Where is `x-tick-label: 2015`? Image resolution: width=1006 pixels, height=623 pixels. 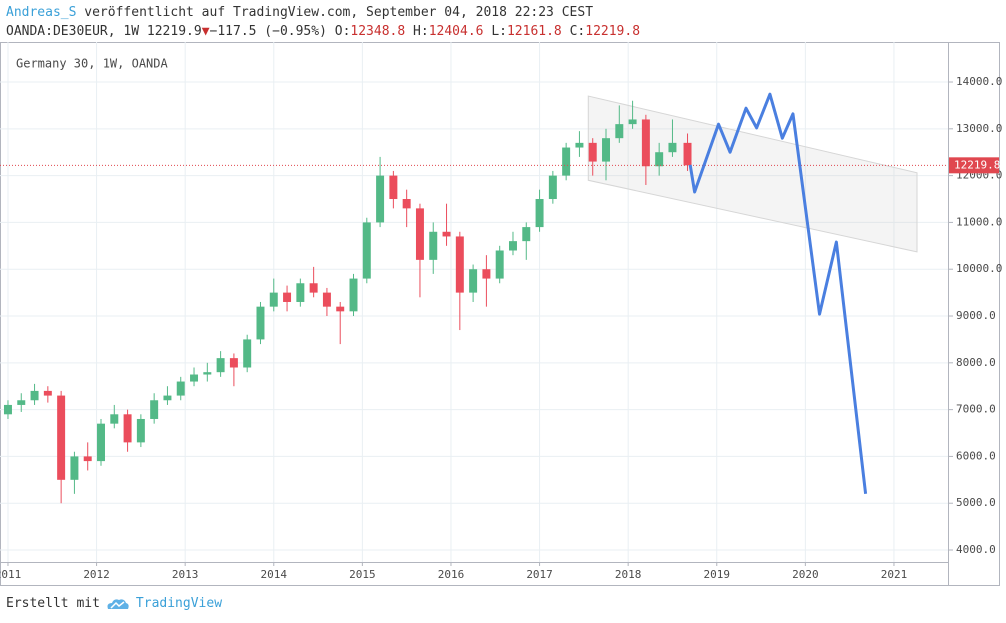 x-tick-label: 2015 is located at coordinates (362, 574).